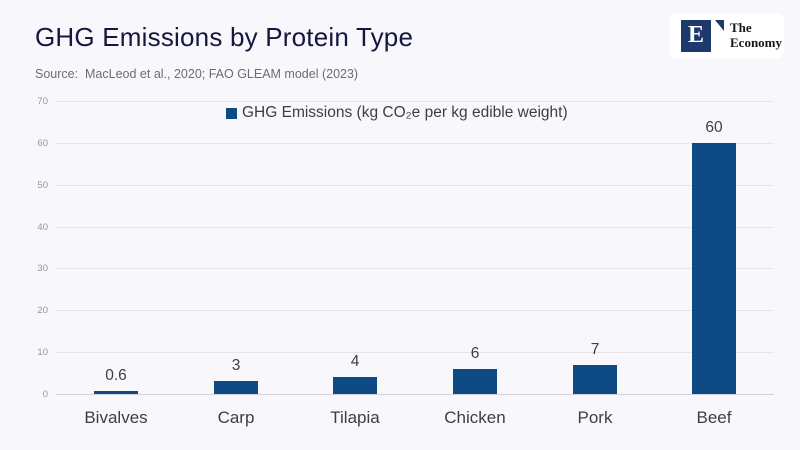 Image resolution: width=800 pixels, height=450 pixels. What do you see at coordinates (42, 101) in the screenshot?
I see `y-tick-label: 70` at bounding box center [42, 101].